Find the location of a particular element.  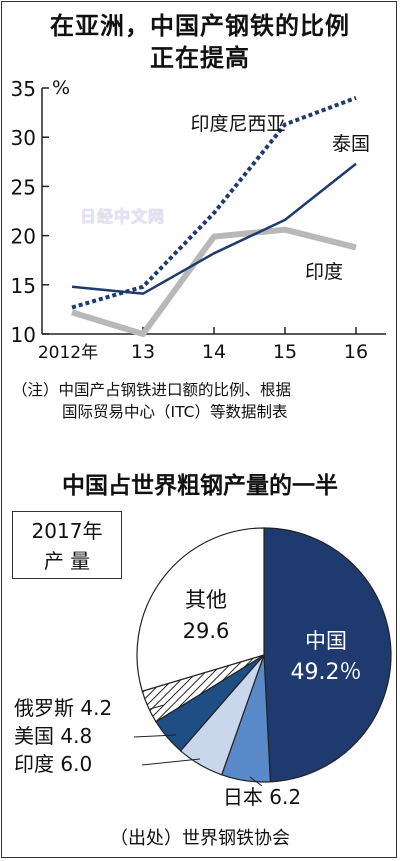

pie-label-美国: 美国 4.8 is located at coordinates (53, 736).